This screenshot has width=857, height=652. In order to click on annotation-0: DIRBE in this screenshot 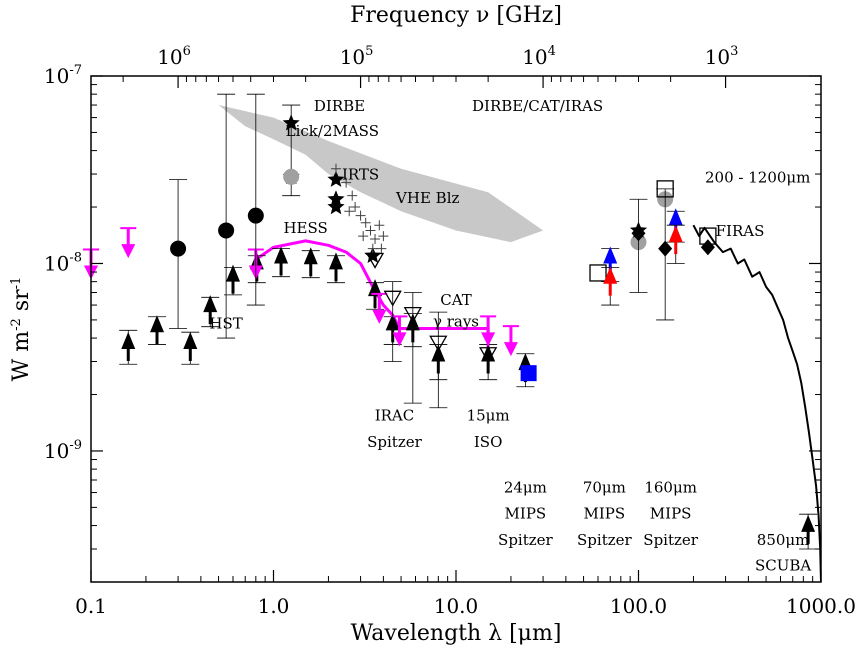, I will do `click(339, 106)`.